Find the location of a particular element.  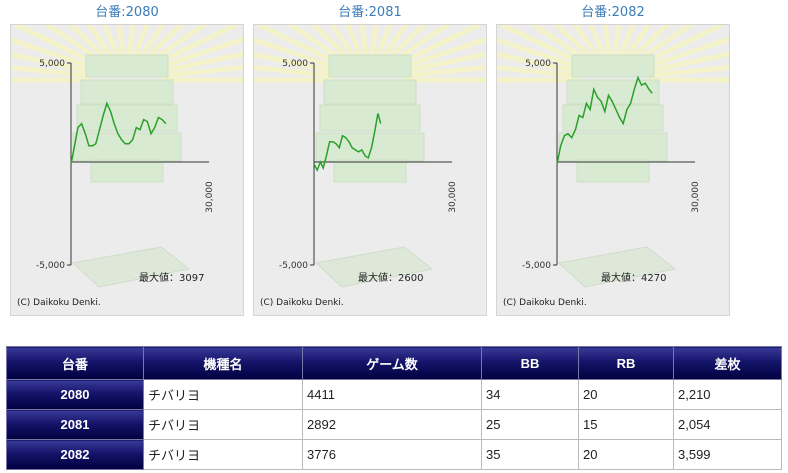

game-count-cell: 3776 is located at coordinates (392, 454).